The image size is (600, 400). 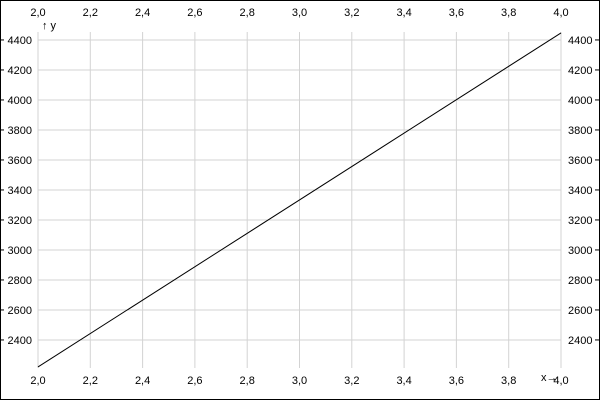 What do you see at coordinates (580, 251) in the screenshot?
I see `y-tick-label-right: 3000` at bounding box center [580, 251].